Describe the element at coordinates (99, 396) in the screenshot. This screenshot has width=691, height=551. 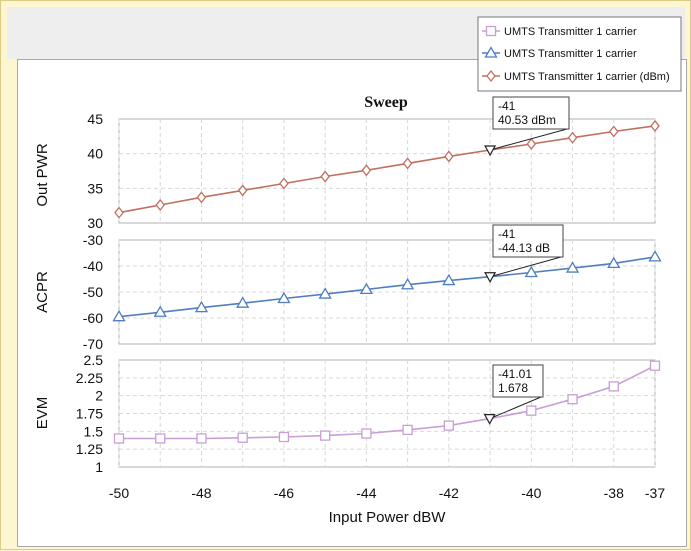
I see `y-tick-label: 2` at that location.